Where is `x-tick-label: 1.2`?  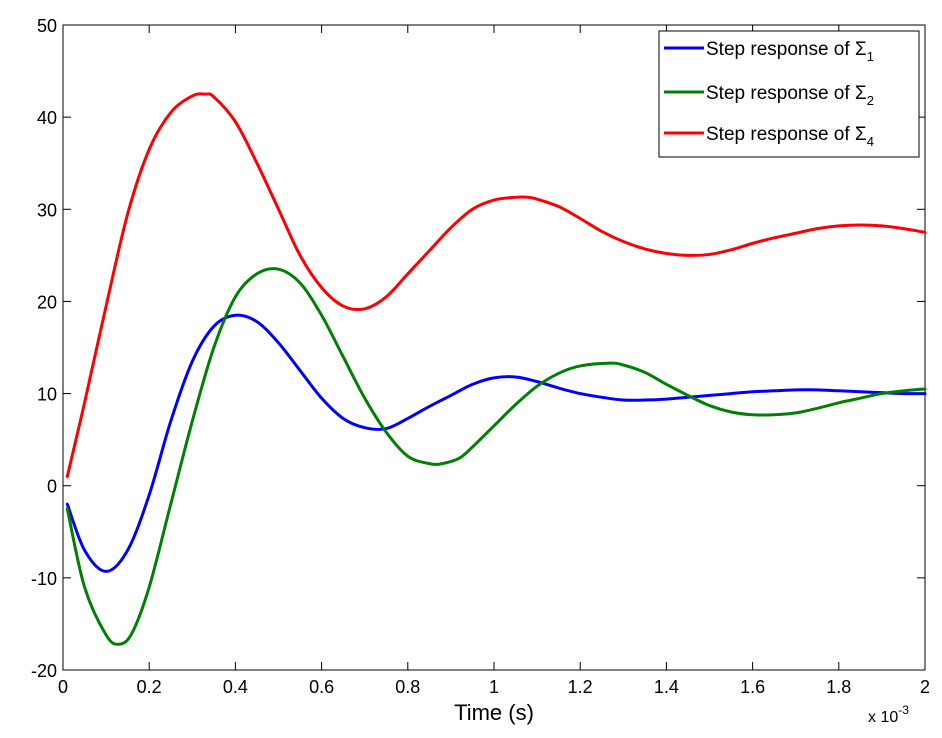 x-tick-label: 1.2 is located at coordinates (580, 687).